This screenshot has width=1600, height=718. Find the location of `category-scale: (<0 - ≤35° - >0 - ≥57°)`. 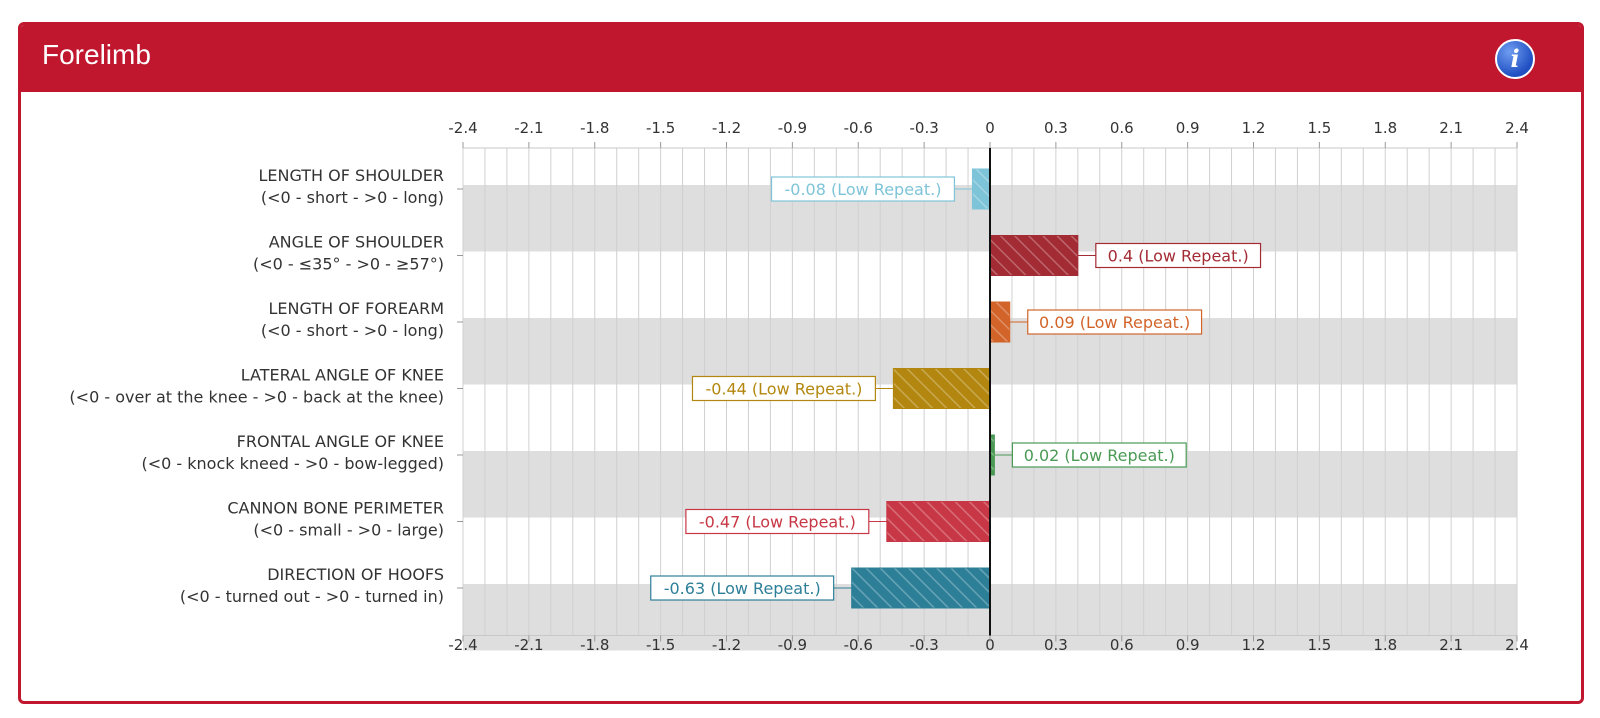

category-scale: (<0 - ≤35° - >0 - ≥57°) is located at coordinates (348, 264).